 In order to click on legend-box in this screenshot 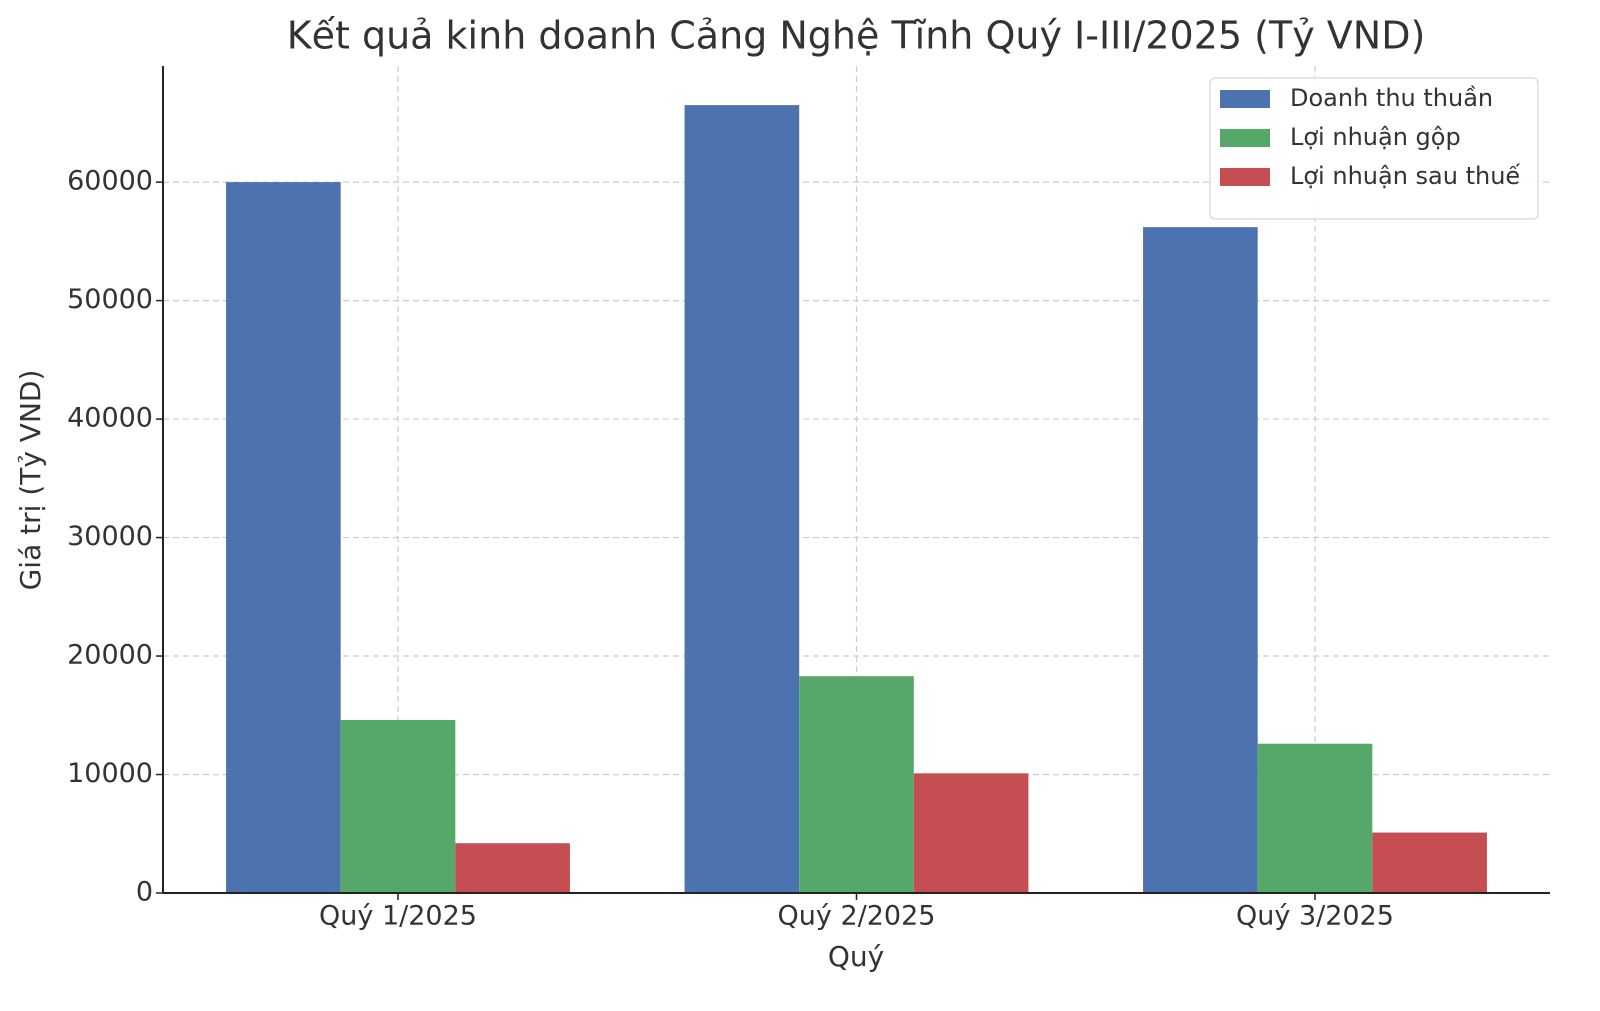, I will do `click(1374, 148)`.